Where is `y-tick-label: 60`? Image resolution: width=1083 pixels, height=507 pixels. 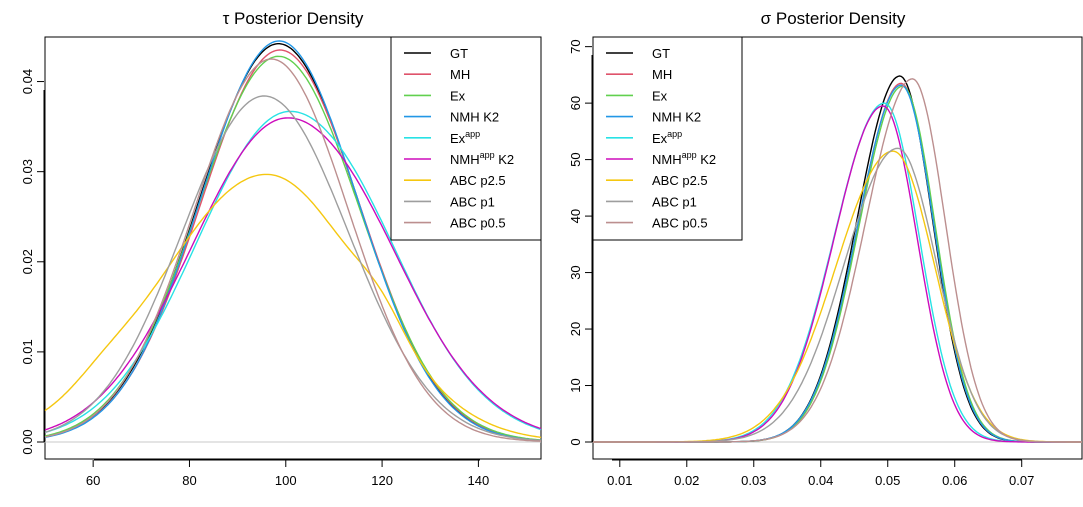
y-tick-label: 60 is located at coordinates (575, 103).